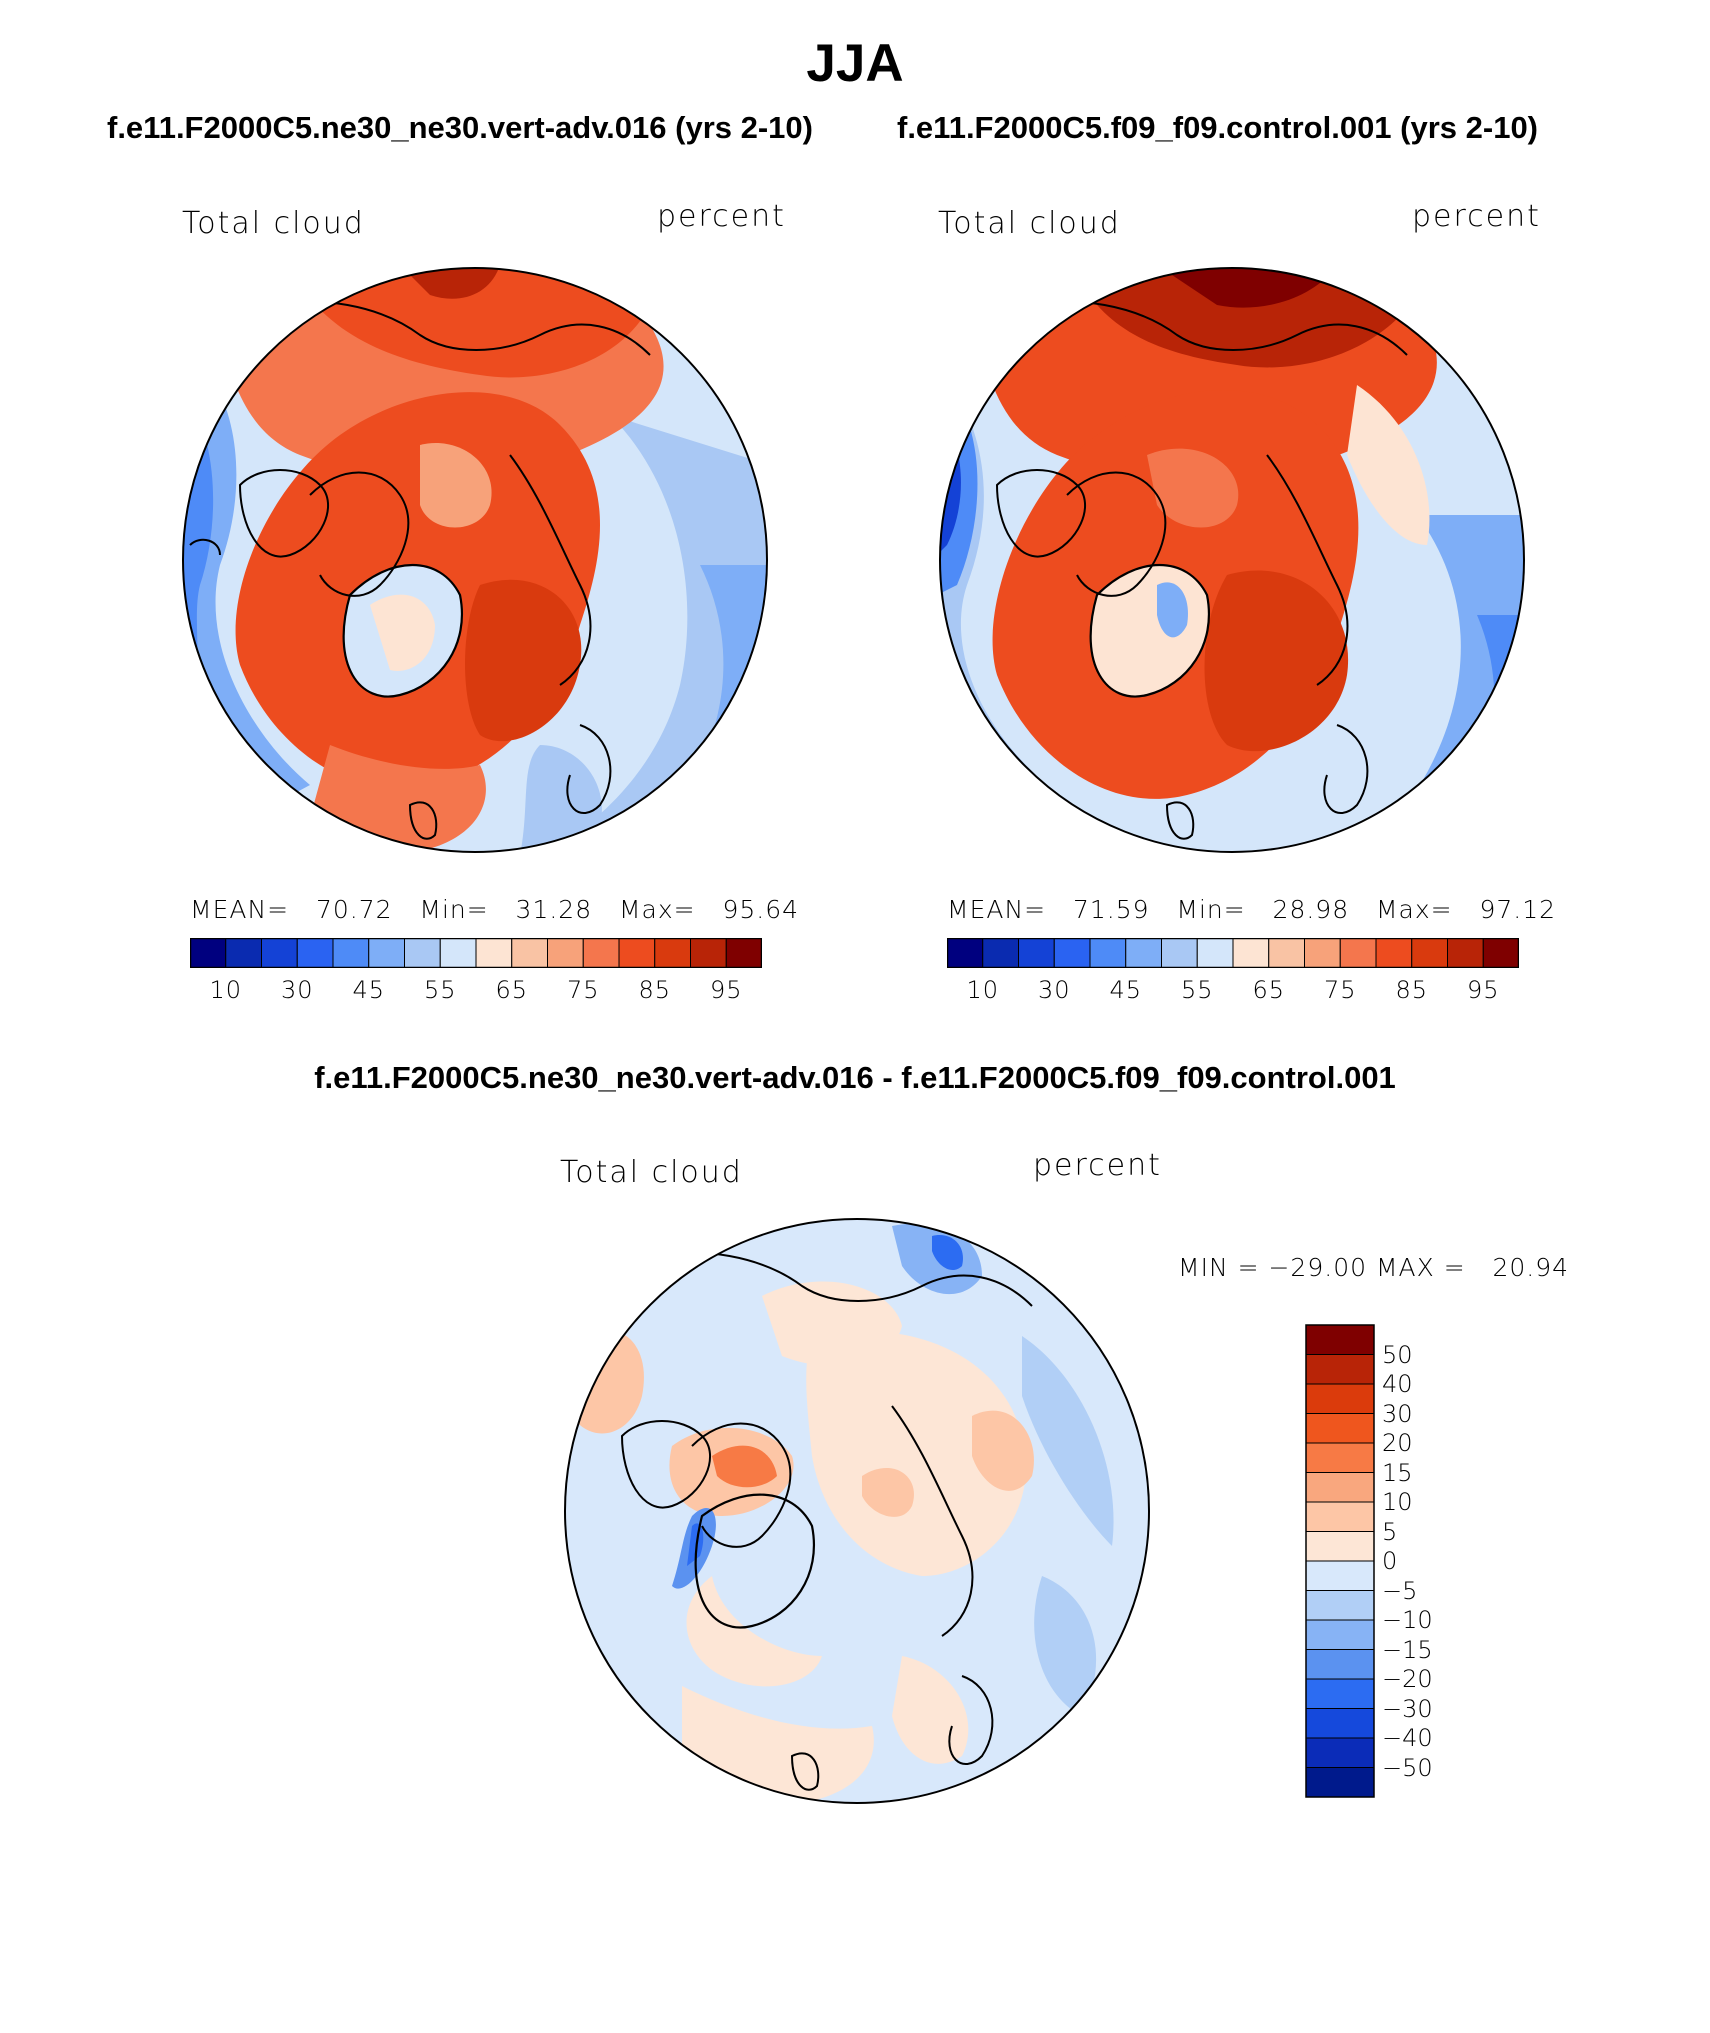 The height and width of the screenshot is (2033, 1710). Describe the element at coordinates (1397, 1502) in the screenshot. I see `diff-colorbar-label: 10` at that location.